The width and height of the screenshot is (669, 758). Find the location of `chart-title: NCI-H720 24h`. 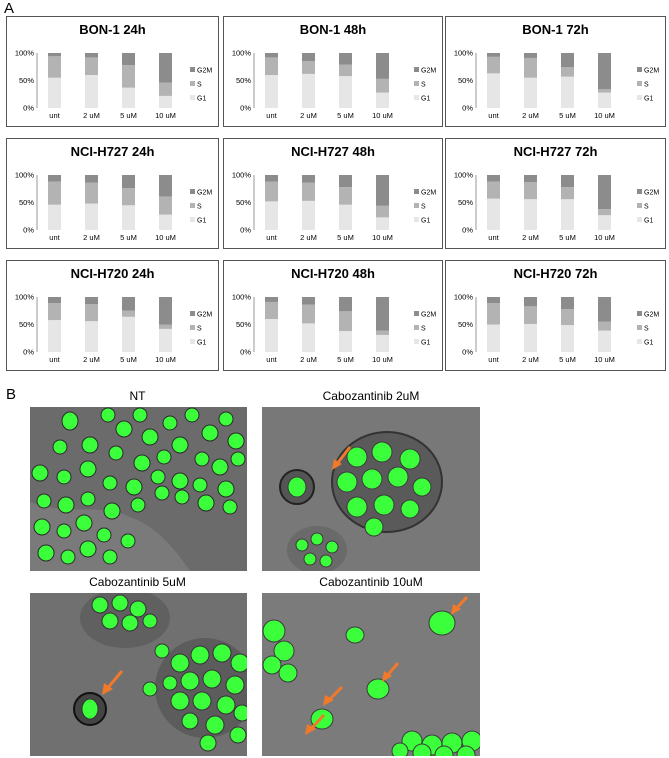

chart-title: NCI-H720 24h is located at coordinates (112, 273).